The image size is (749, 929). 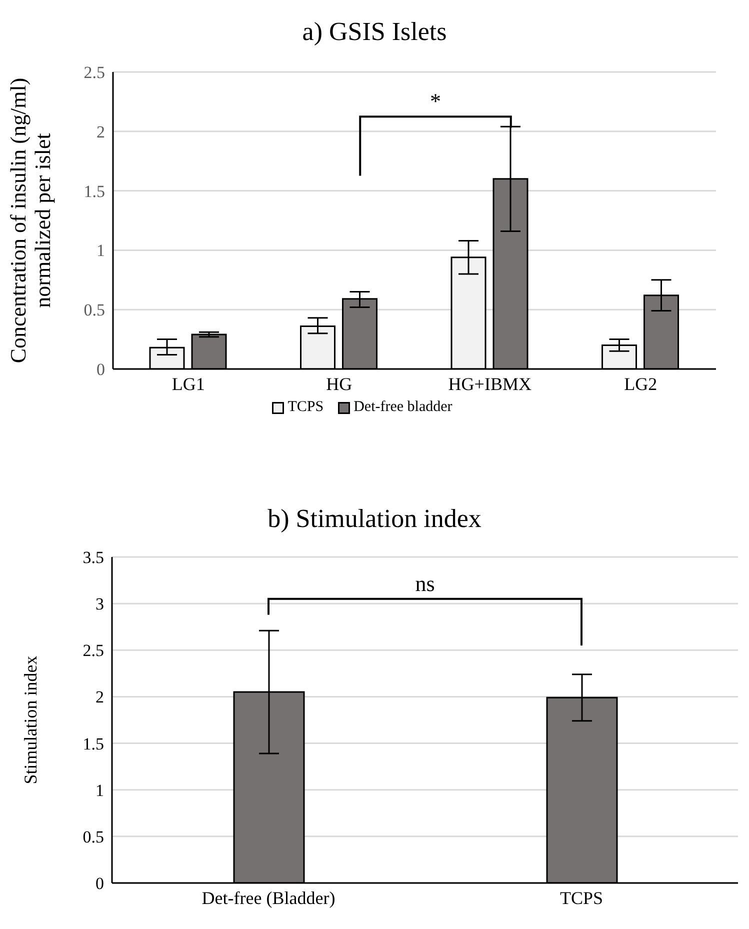 What do you see at coordinates (339, 384) in the screenshot?
I see `x-tick-label: HG` at bounding box center [339, 384].